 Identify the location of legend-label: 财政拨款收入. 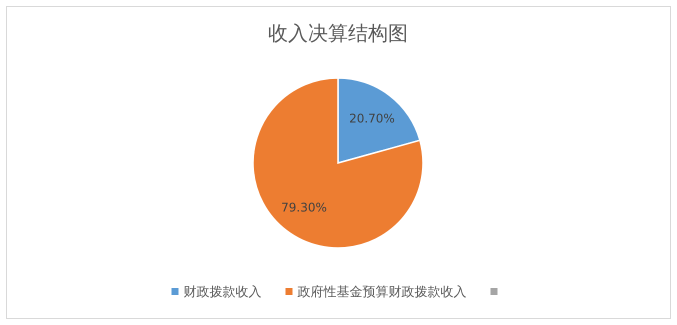
(223, 292).